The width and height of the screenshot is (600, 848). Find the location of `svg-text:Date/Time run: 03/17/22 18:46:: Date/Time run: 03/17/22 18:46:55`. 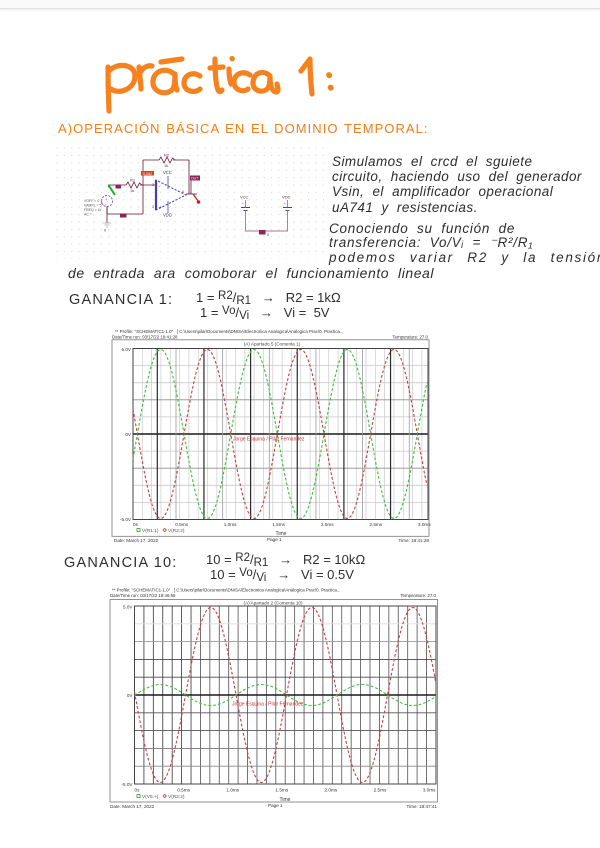

svg-text:Date/Time run: 03/17/22 18:46:: Date/Time run: 03/17/22 18:46:55 is located at coordinates (143, 595).